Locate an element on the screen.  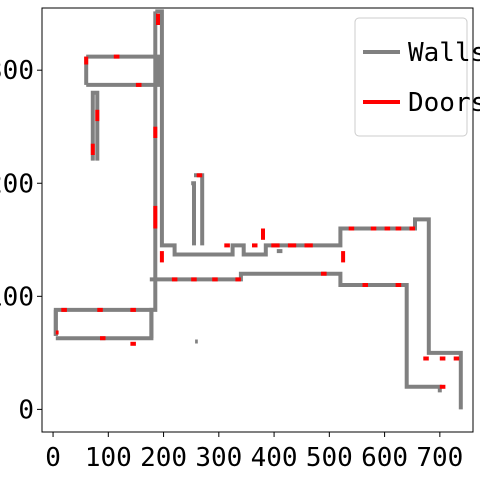
legend: Walls Doors is located at coordinates (417, 77).